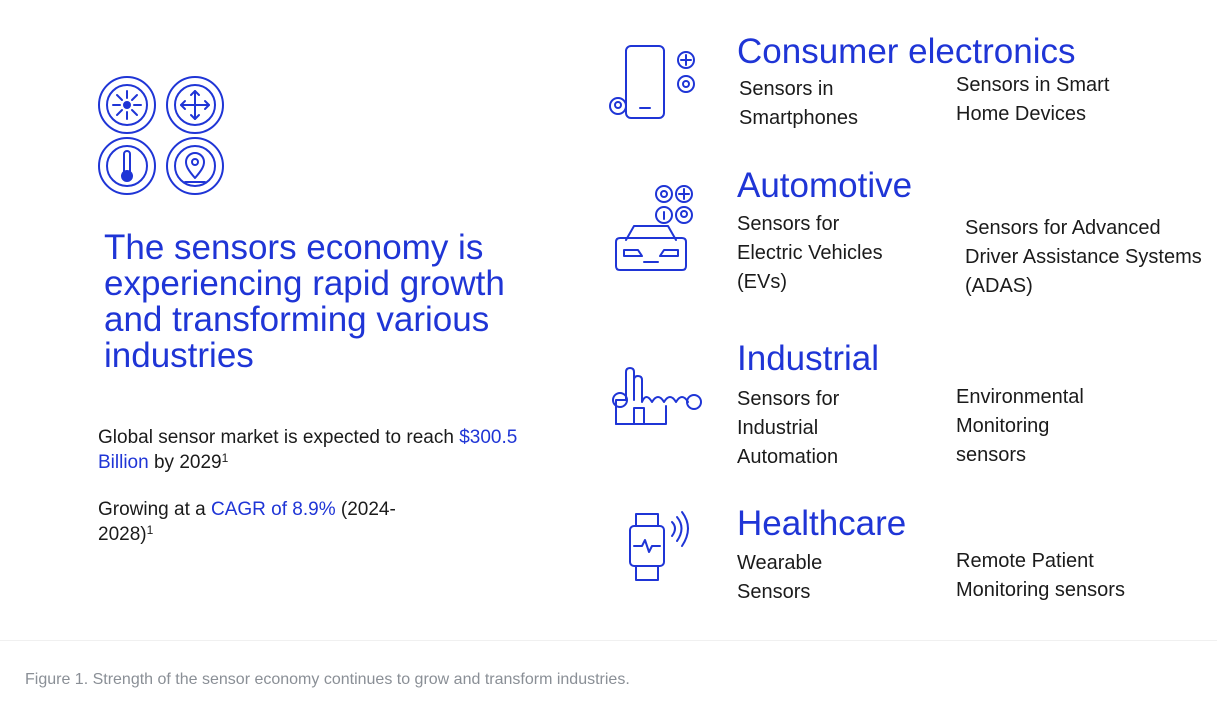 This screenshot has height=709, width=1217. What do you see at coordinates (195, 105) in the screenshot?
I see `motion-sensor-icon` at bounding box center [195, 105].